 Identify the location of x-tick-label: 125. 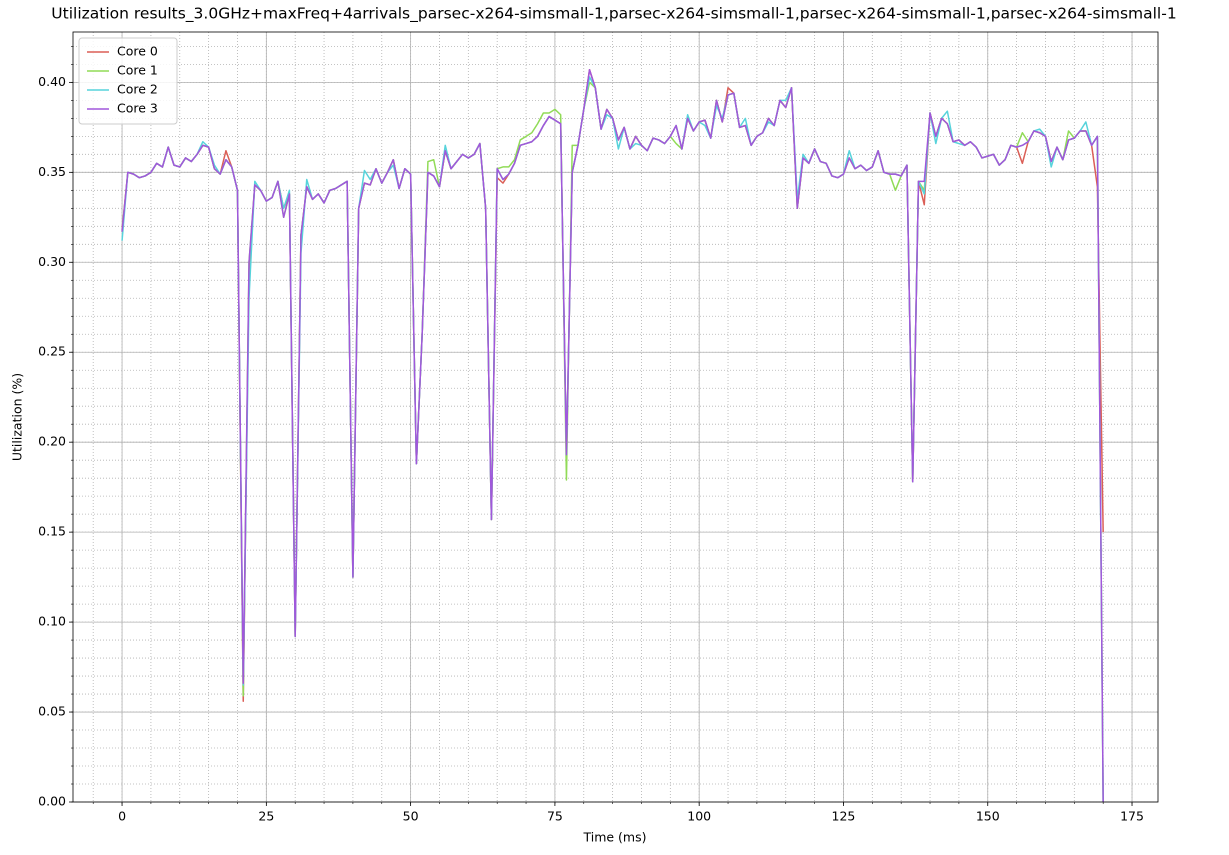
(844, 816).